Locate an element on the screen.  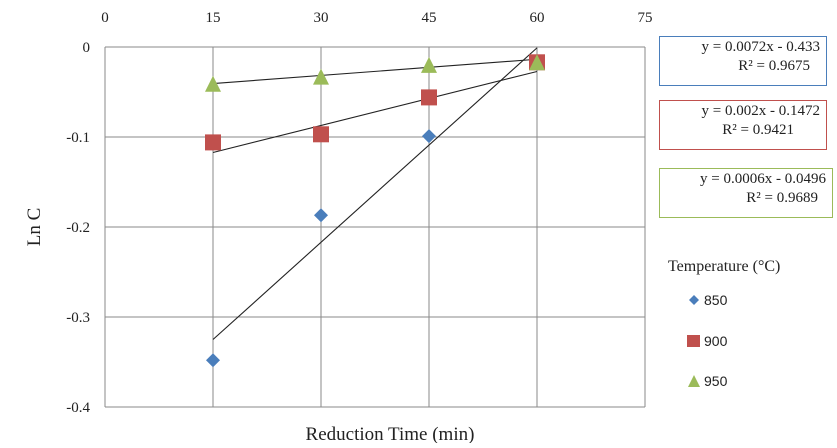
x-axis-title: Reduction Time (min) is located at coordinates (390, 433).